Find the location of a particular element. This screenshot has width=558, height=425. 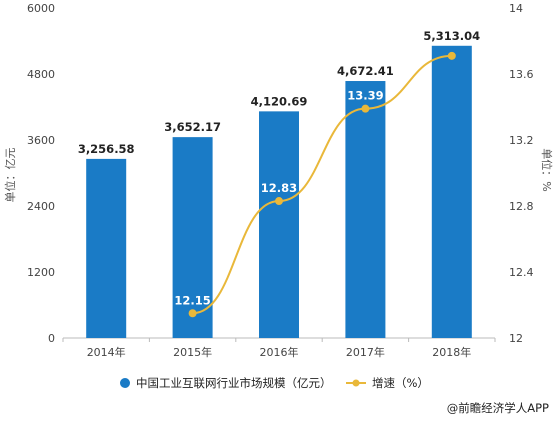

y-right-tick-label: 12.4 is located at coordinates (521, 272).